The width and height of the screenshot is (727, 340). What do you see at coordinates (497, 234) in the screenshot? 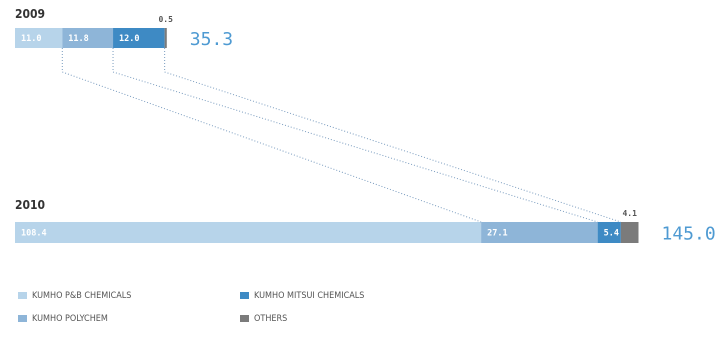
I see `data-label-2010-1: 27.1` at bounding box center [497, 234].